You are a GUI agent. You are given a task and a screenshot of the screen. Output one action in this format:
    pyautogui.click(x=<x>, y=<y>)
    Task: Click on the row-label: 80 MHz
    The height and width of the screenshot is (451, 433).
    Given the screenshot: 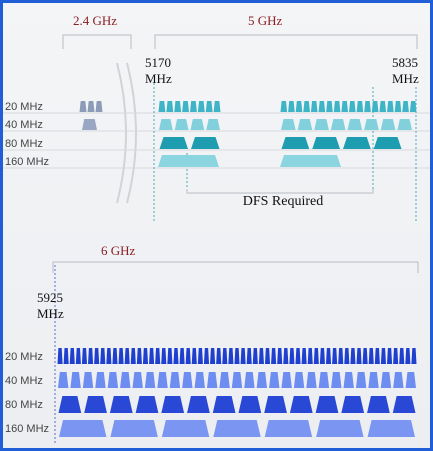 What is the action you would take?
    pyautogui.click(x=24, y=405)
    